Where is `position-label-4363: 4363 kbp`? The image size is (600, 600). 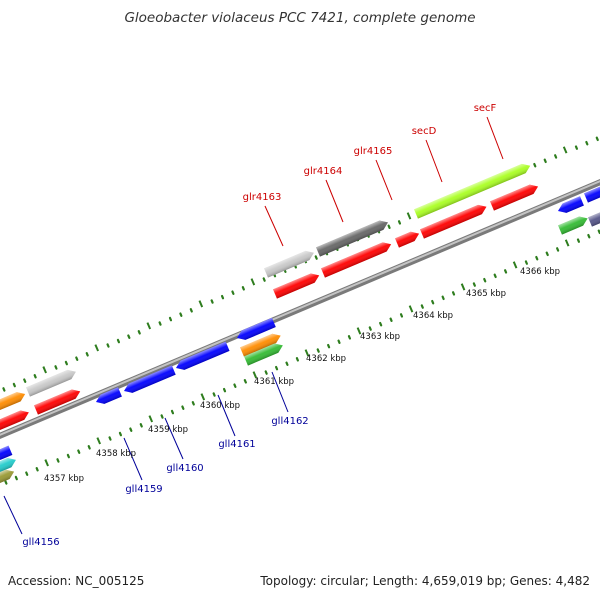
position-label-4363: 4363 kbp is located at coordinates (380, 337).